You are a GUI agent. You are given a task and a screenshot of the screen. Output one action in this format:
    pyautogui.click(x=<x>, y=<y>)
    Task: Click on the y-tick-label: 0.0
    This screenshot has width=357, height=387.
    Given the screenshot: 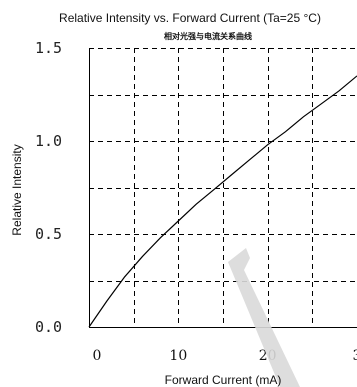 What is the action you would take?
    pyautogui.click(x=48, y=327)
    